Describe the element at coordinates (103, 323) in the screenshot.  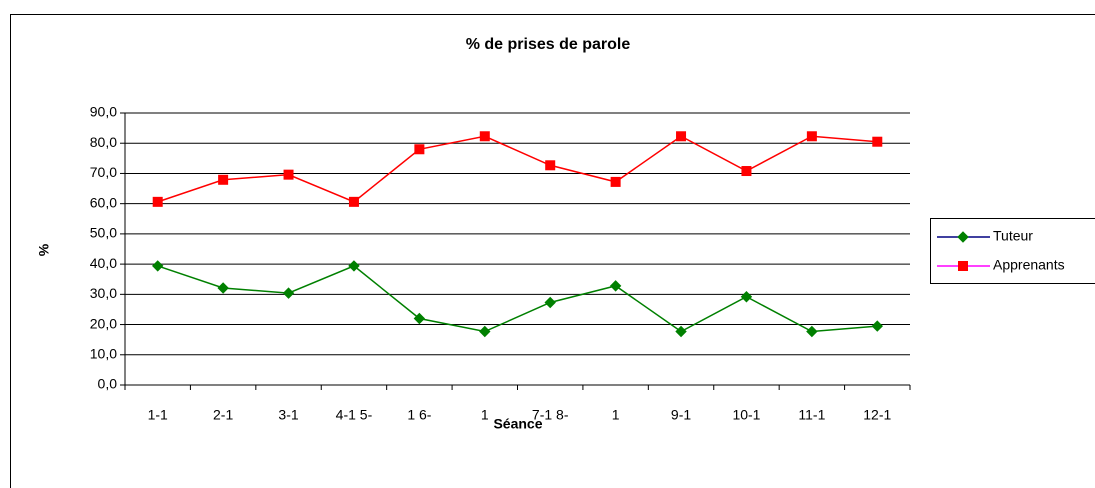
I see `y-tick-label: 20,0` at that location.